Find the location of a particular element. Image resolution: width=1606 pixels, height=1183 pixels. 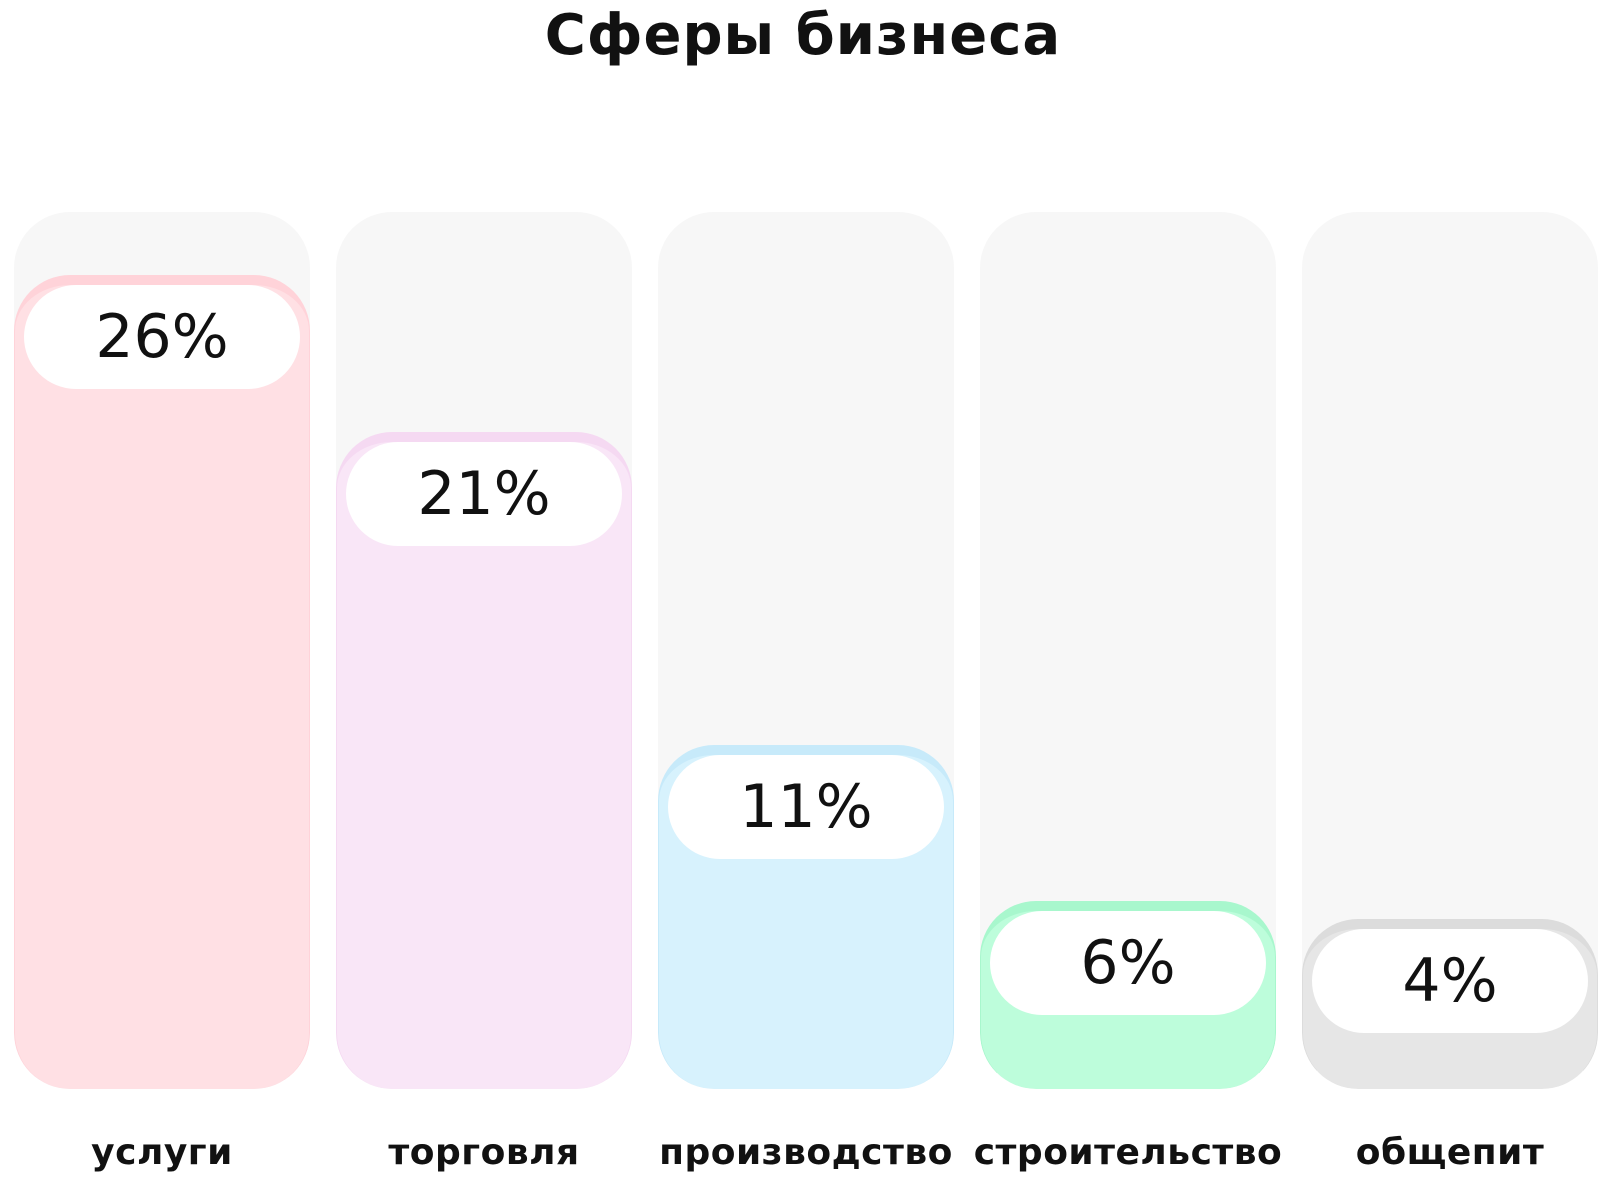

bar-5: 4% is located at coordinates (1450, 1004).